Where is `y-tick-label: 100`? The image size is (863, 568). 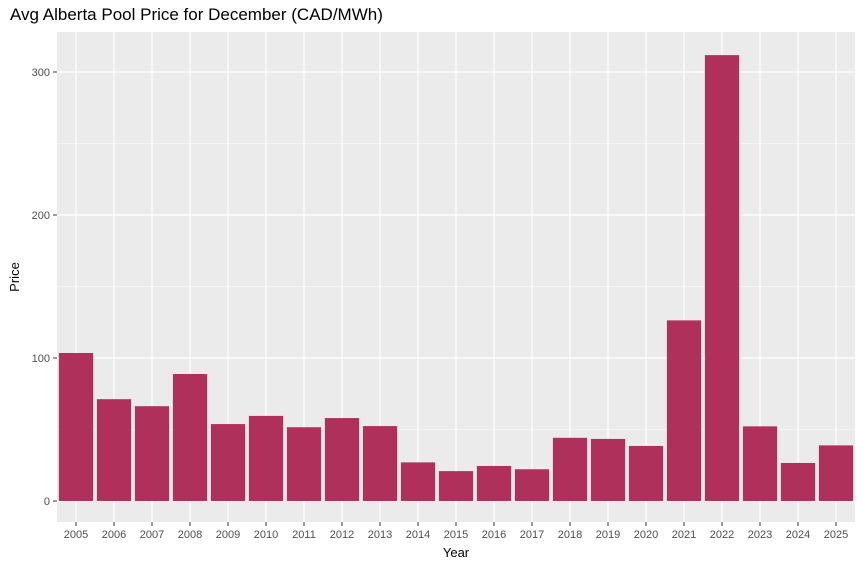
y-tick-label: 100 is located at coordinates (41, 359).